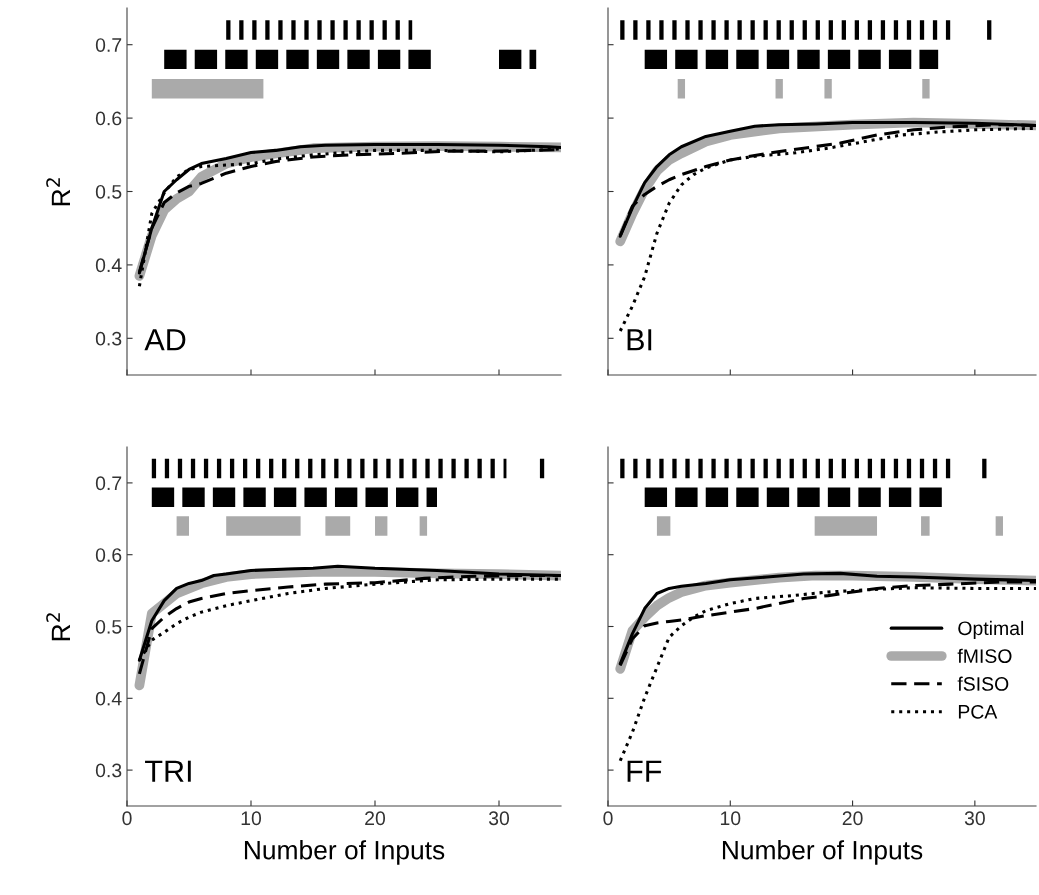  Describe the element at coordinates (168, 771) in the screenshot. I see `annotation: TRI` at that location.